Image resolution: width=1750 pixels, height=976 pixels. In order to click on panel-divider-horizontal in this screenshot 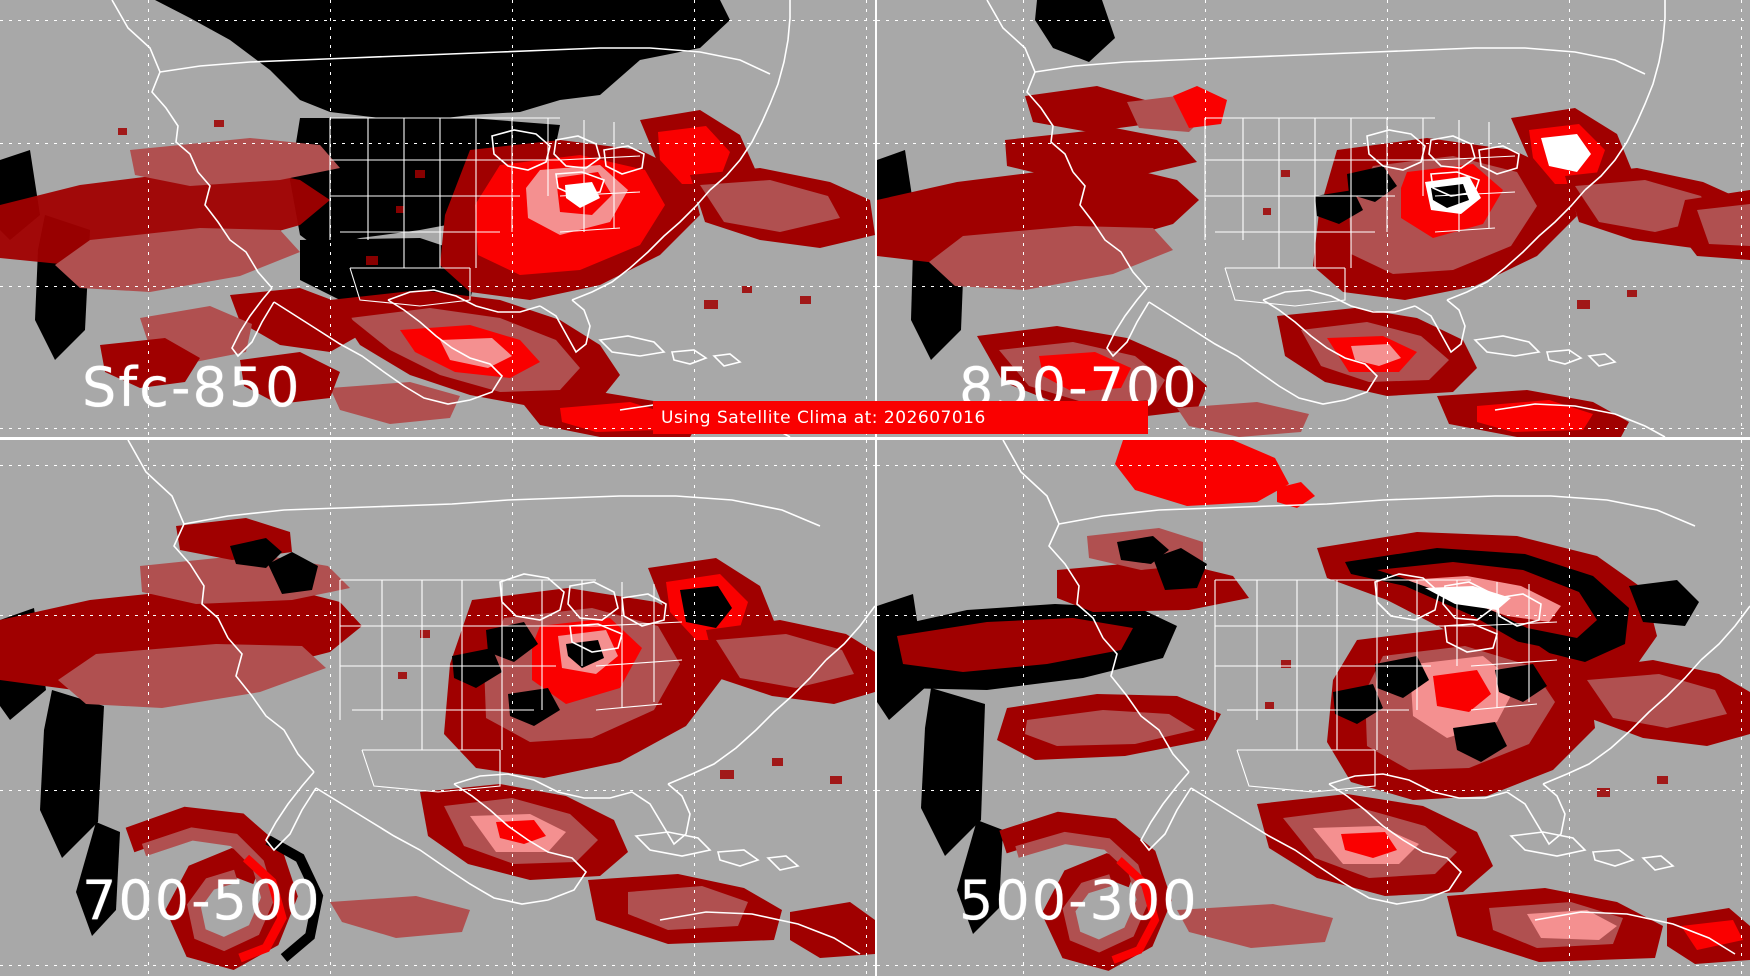, I will do `click(875, 438)`.